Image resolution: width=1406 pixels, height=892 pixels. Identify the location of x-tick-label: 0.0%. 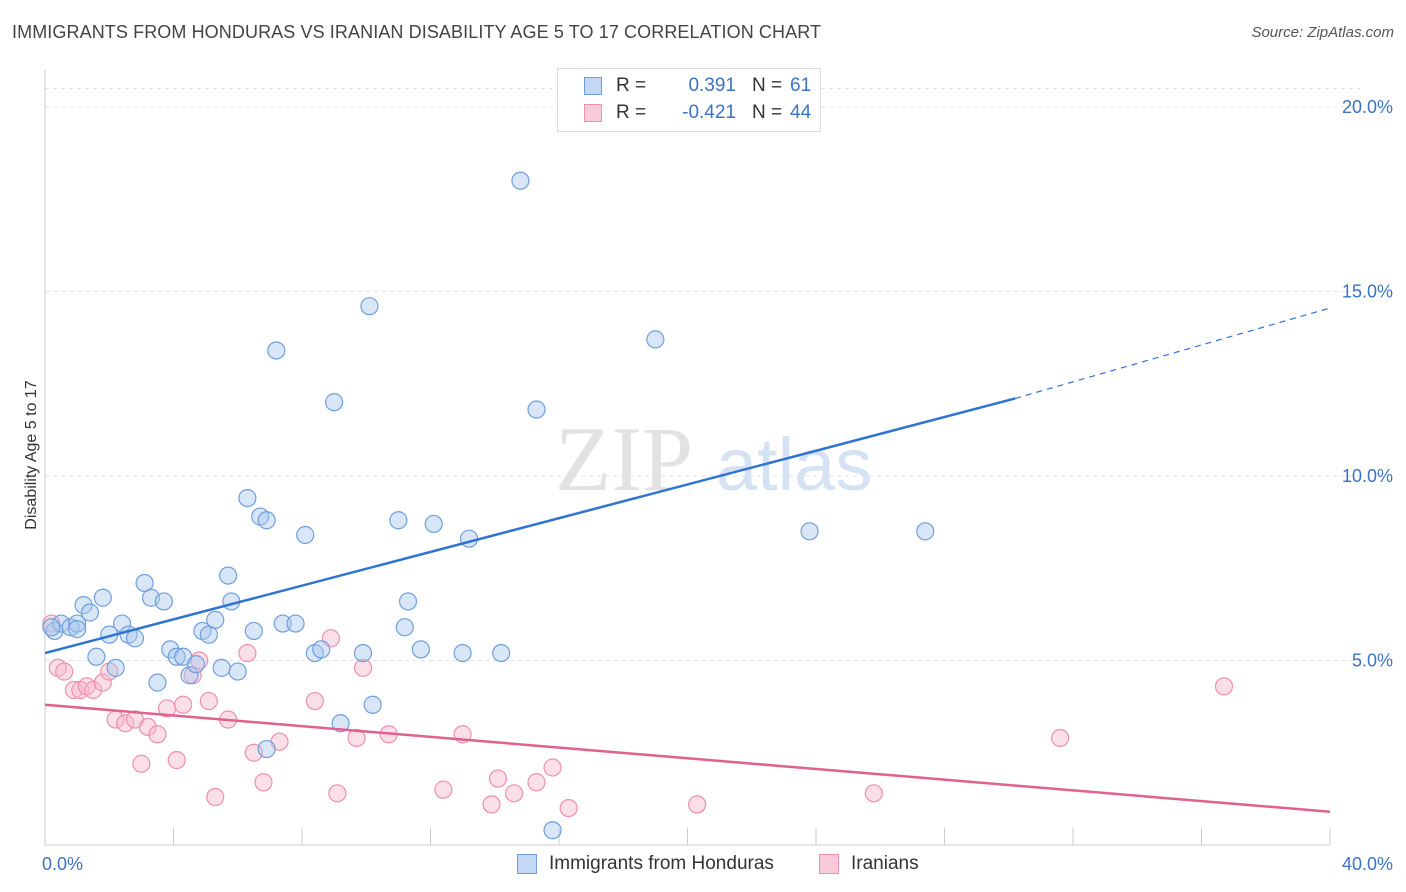
(62, 864).